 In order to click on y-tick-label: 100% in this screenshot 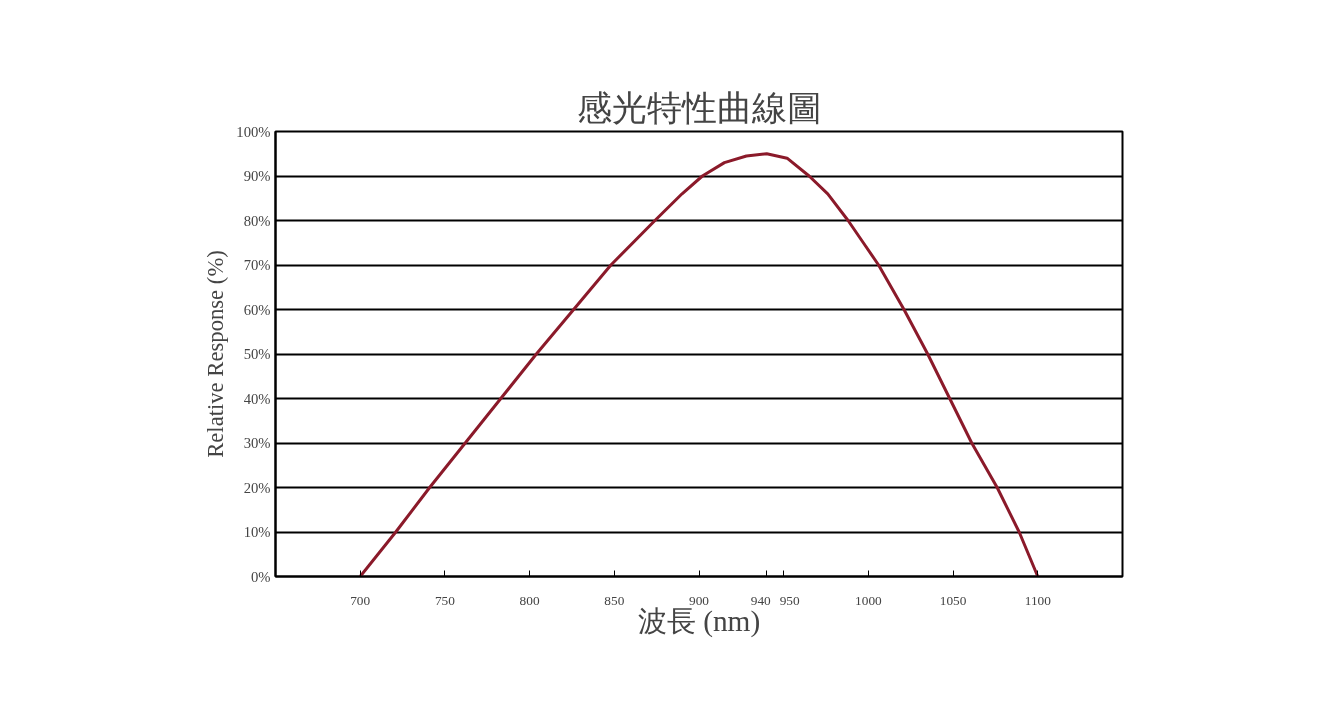, I will do `click(253, 131)`.